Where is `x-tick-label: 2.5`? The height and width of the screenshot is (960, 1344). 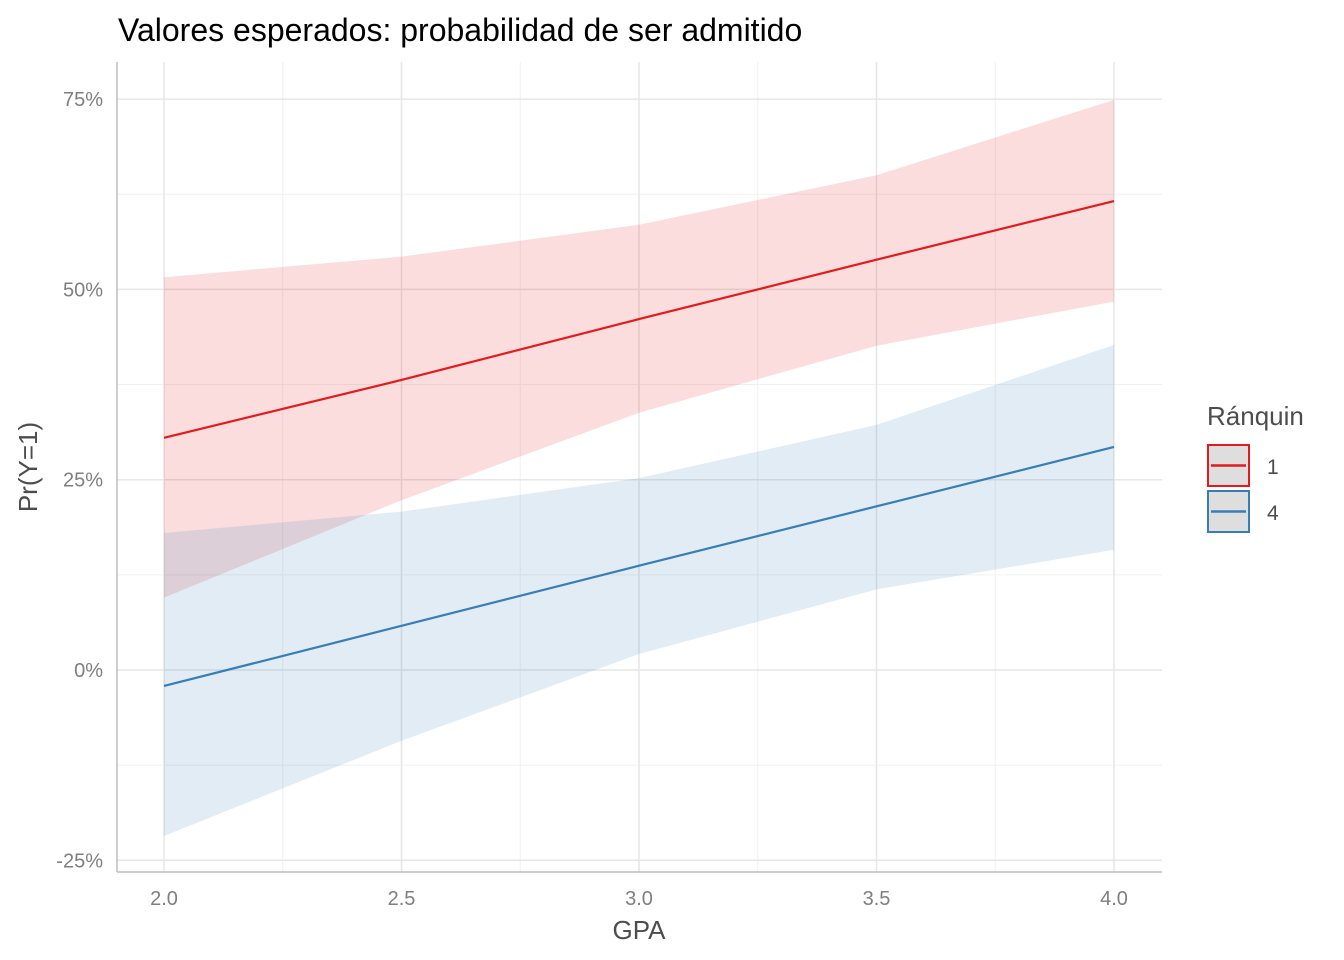
x-tick-label: 2.5 is located at coordinates (402, 899).